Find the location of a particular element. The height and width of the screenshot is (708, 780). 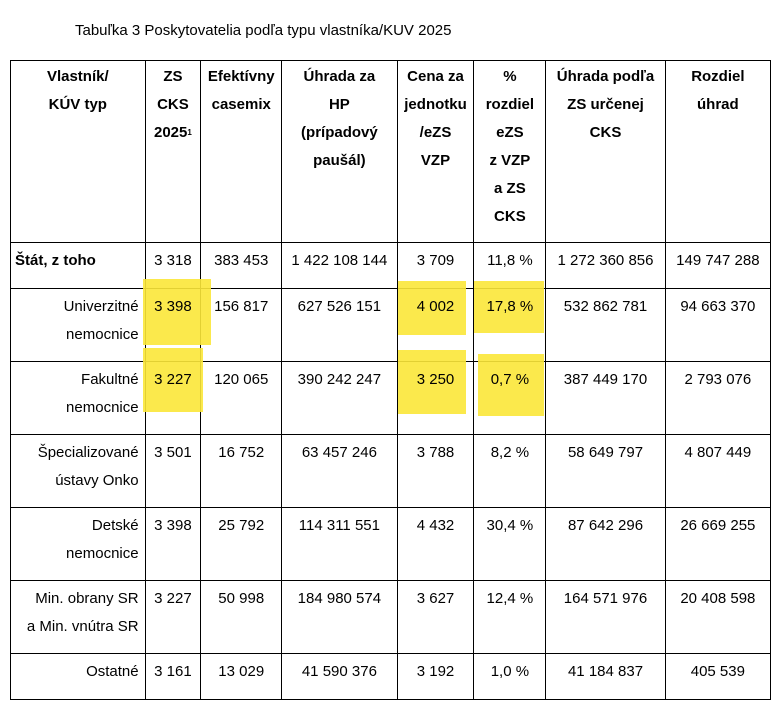

cell: 164 571 976 is located at coordinates (605, 617).